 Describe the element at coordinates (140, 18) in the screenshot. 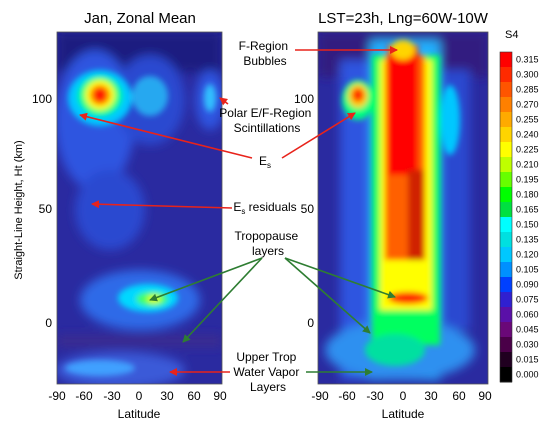

I see `left-panel-title: Jan, Zonal Mean` at that location.